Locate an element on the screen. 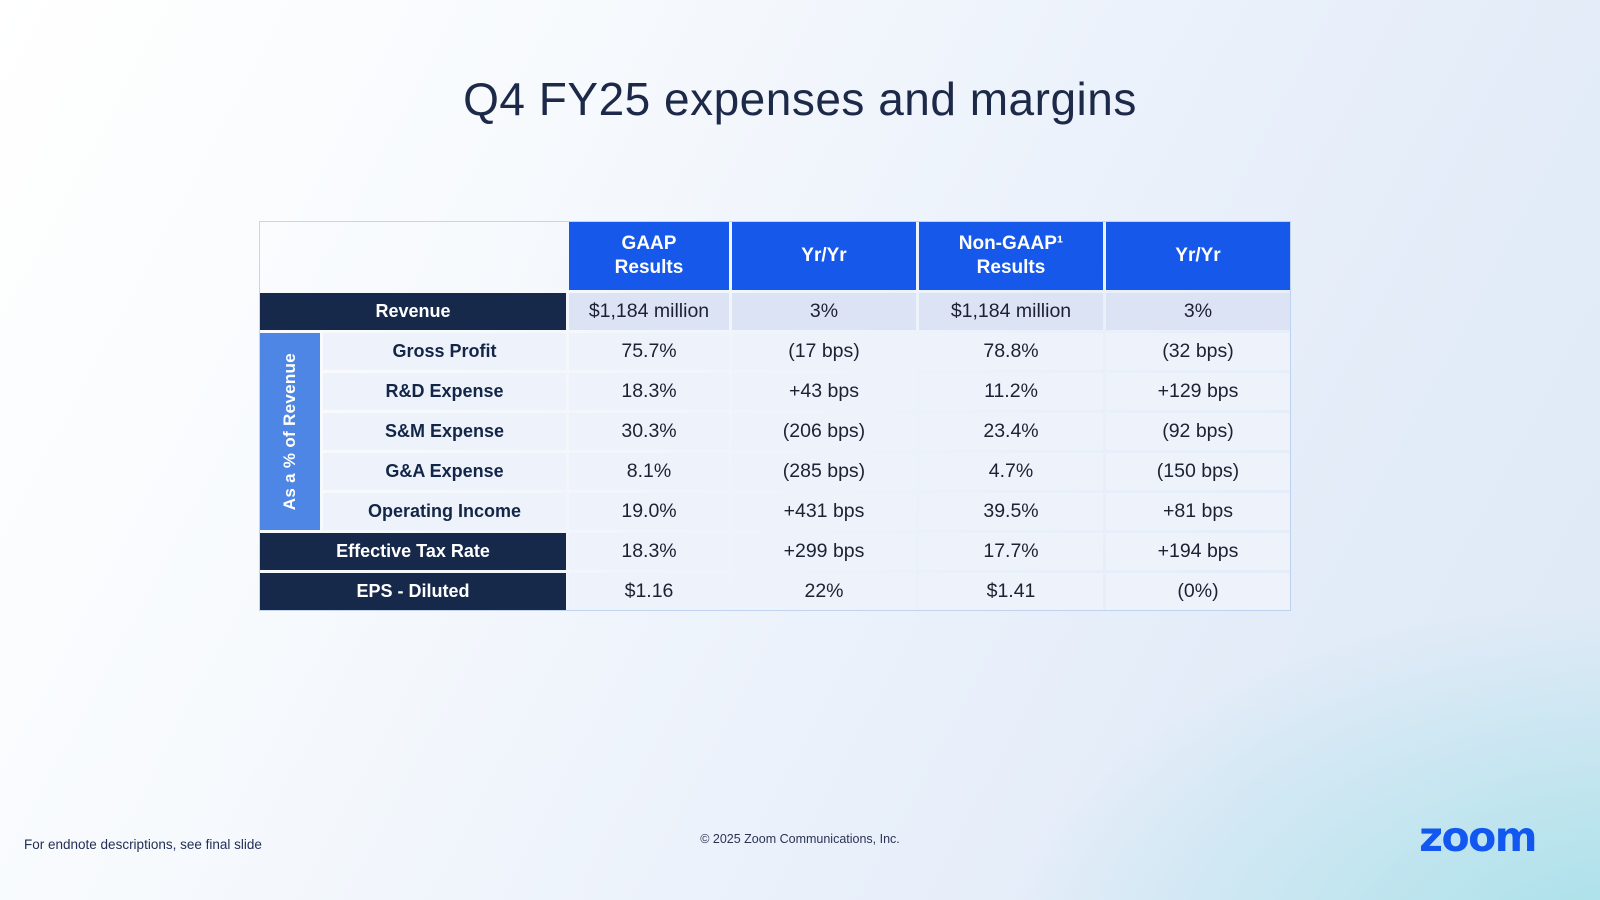  cell-rd-gaap: 18.3% is located at coordinates (649, 391).